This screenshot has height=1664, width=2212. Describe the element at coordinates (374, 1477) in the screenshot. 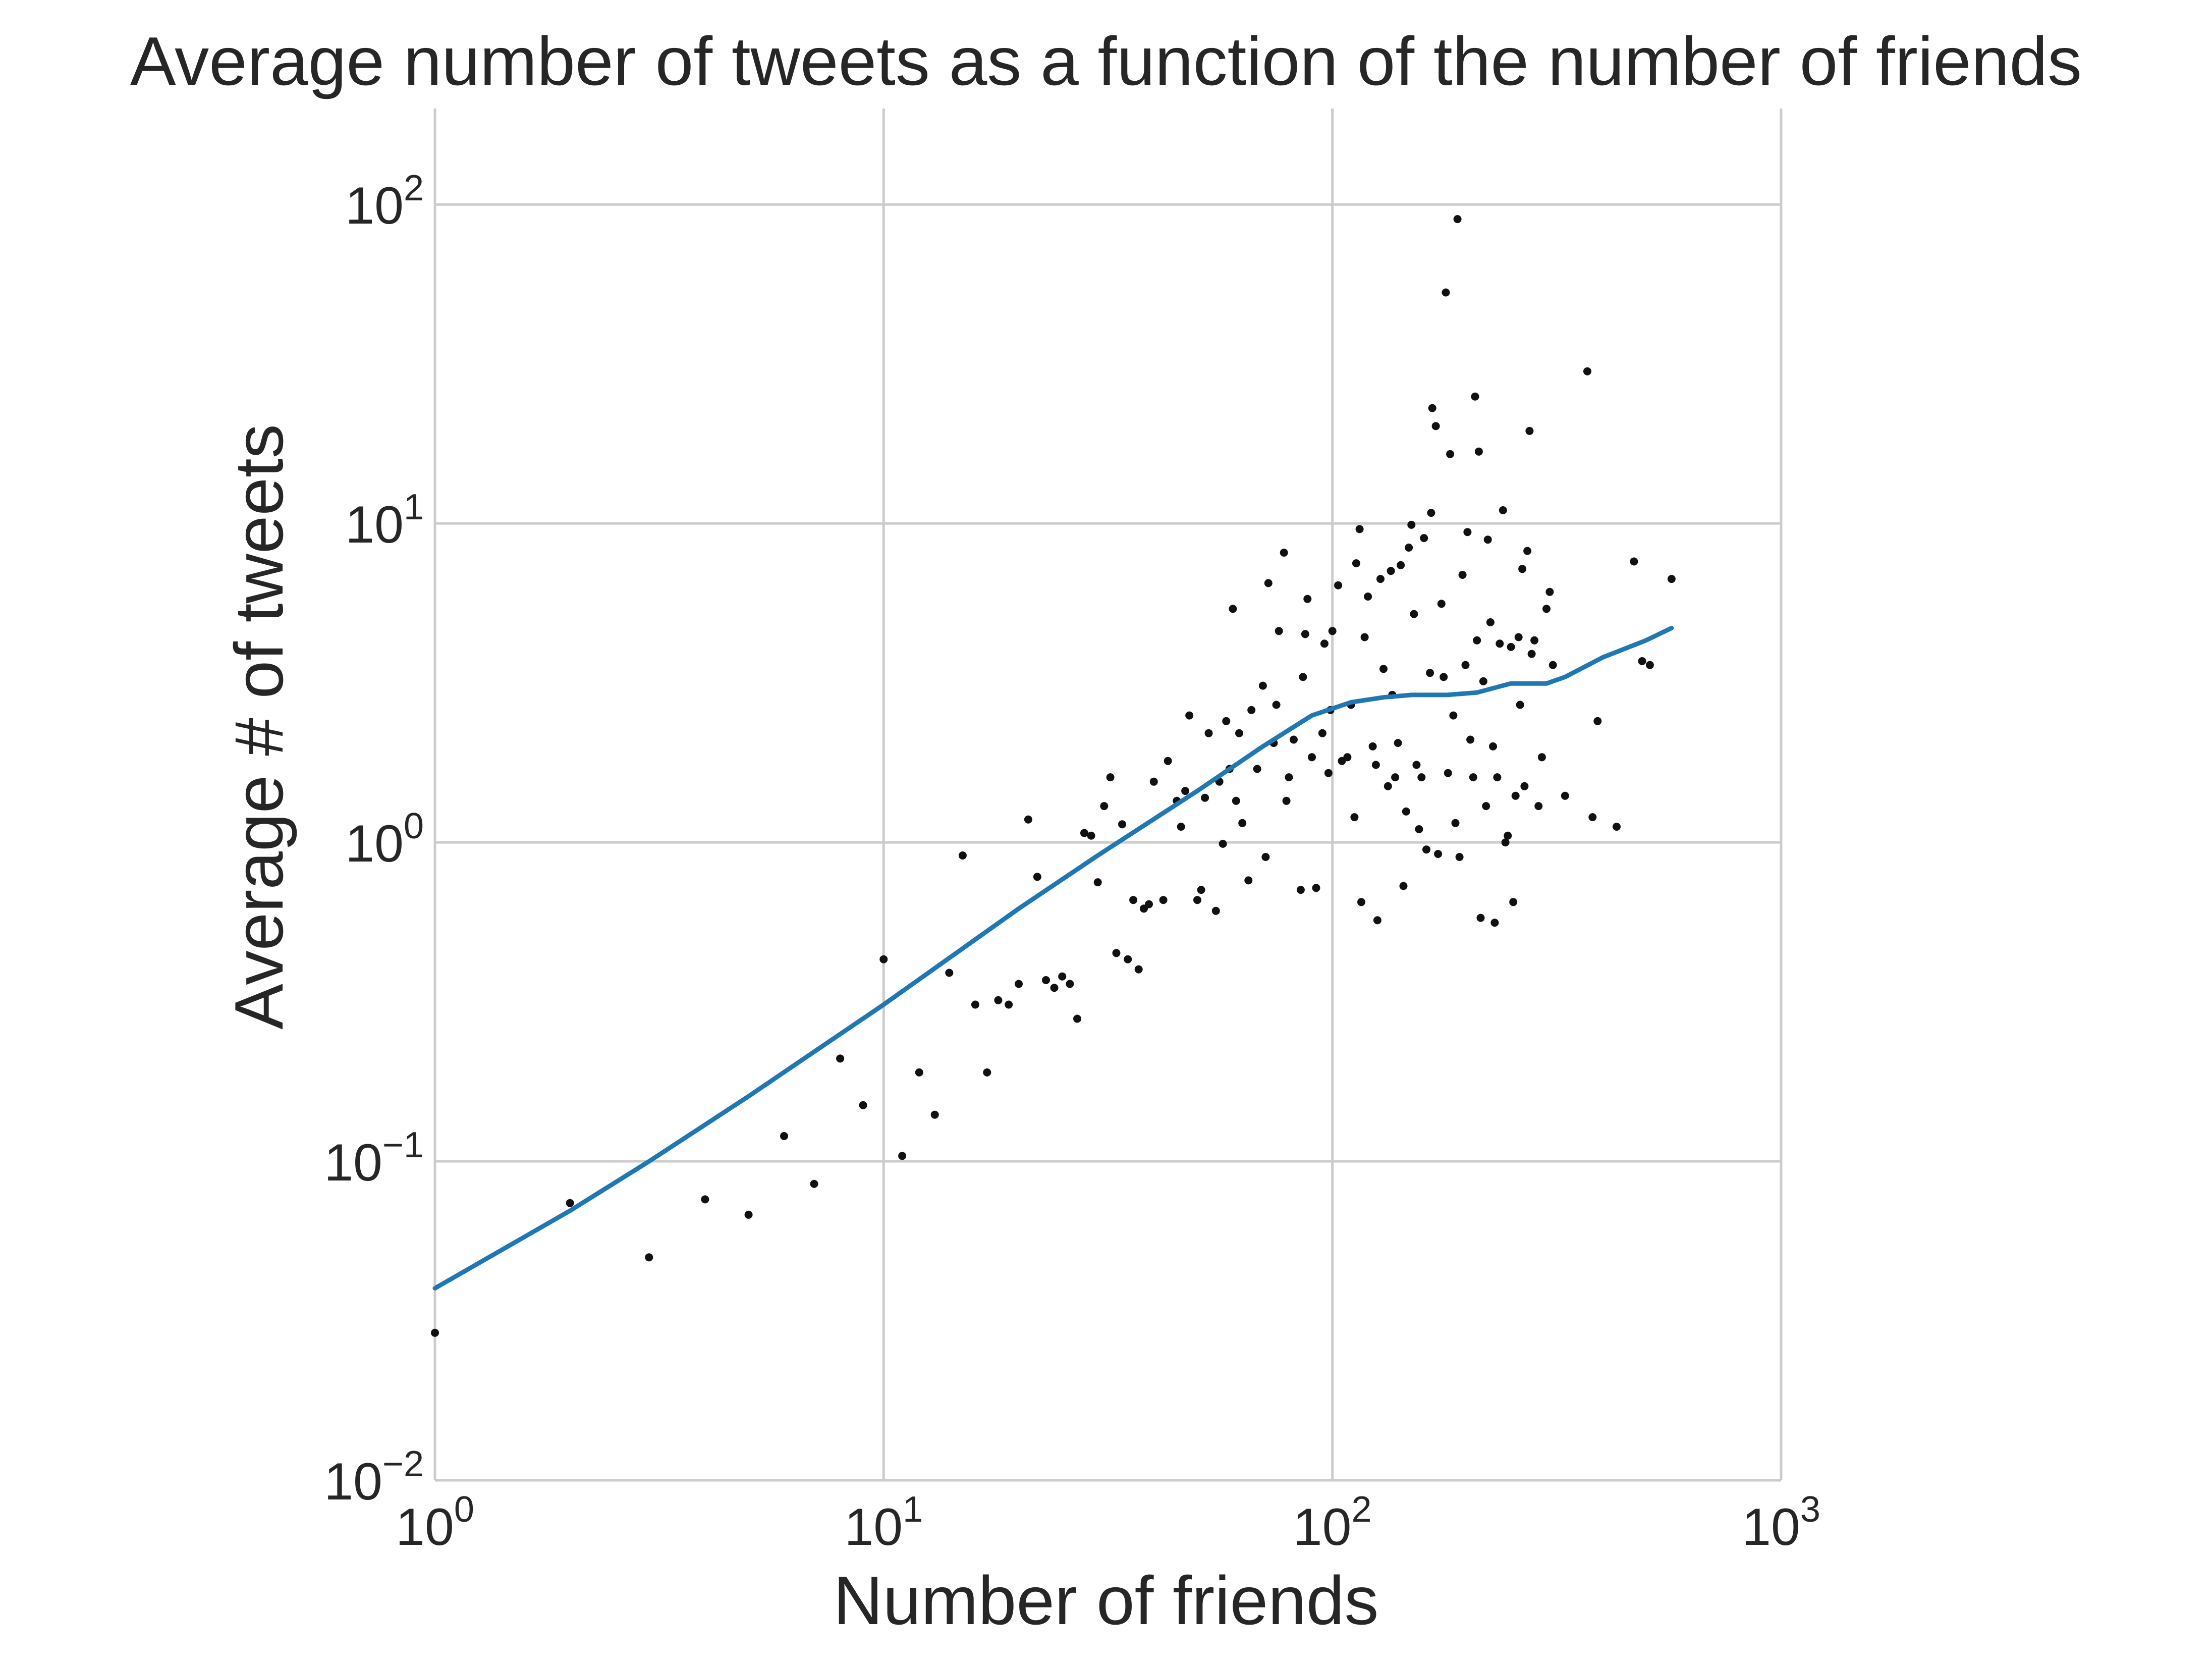

I see `y-tick-label: 10⁻²` at that location.